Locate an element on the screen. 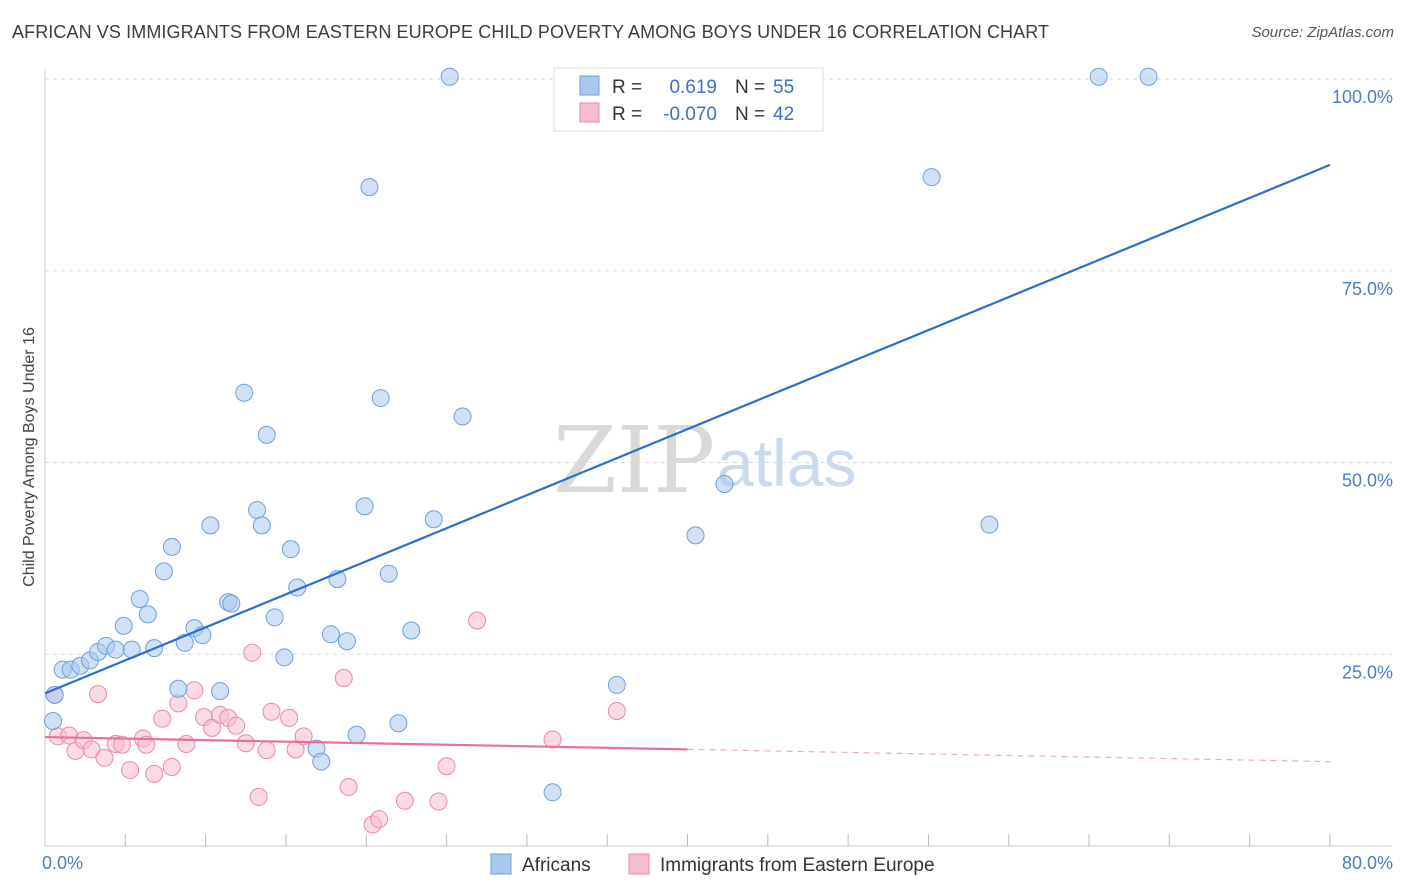 Image resolution: width=1406 pixels, height=892 pixels. bottom-legend-label-africans: Africans is located at coordinates (556, 865).